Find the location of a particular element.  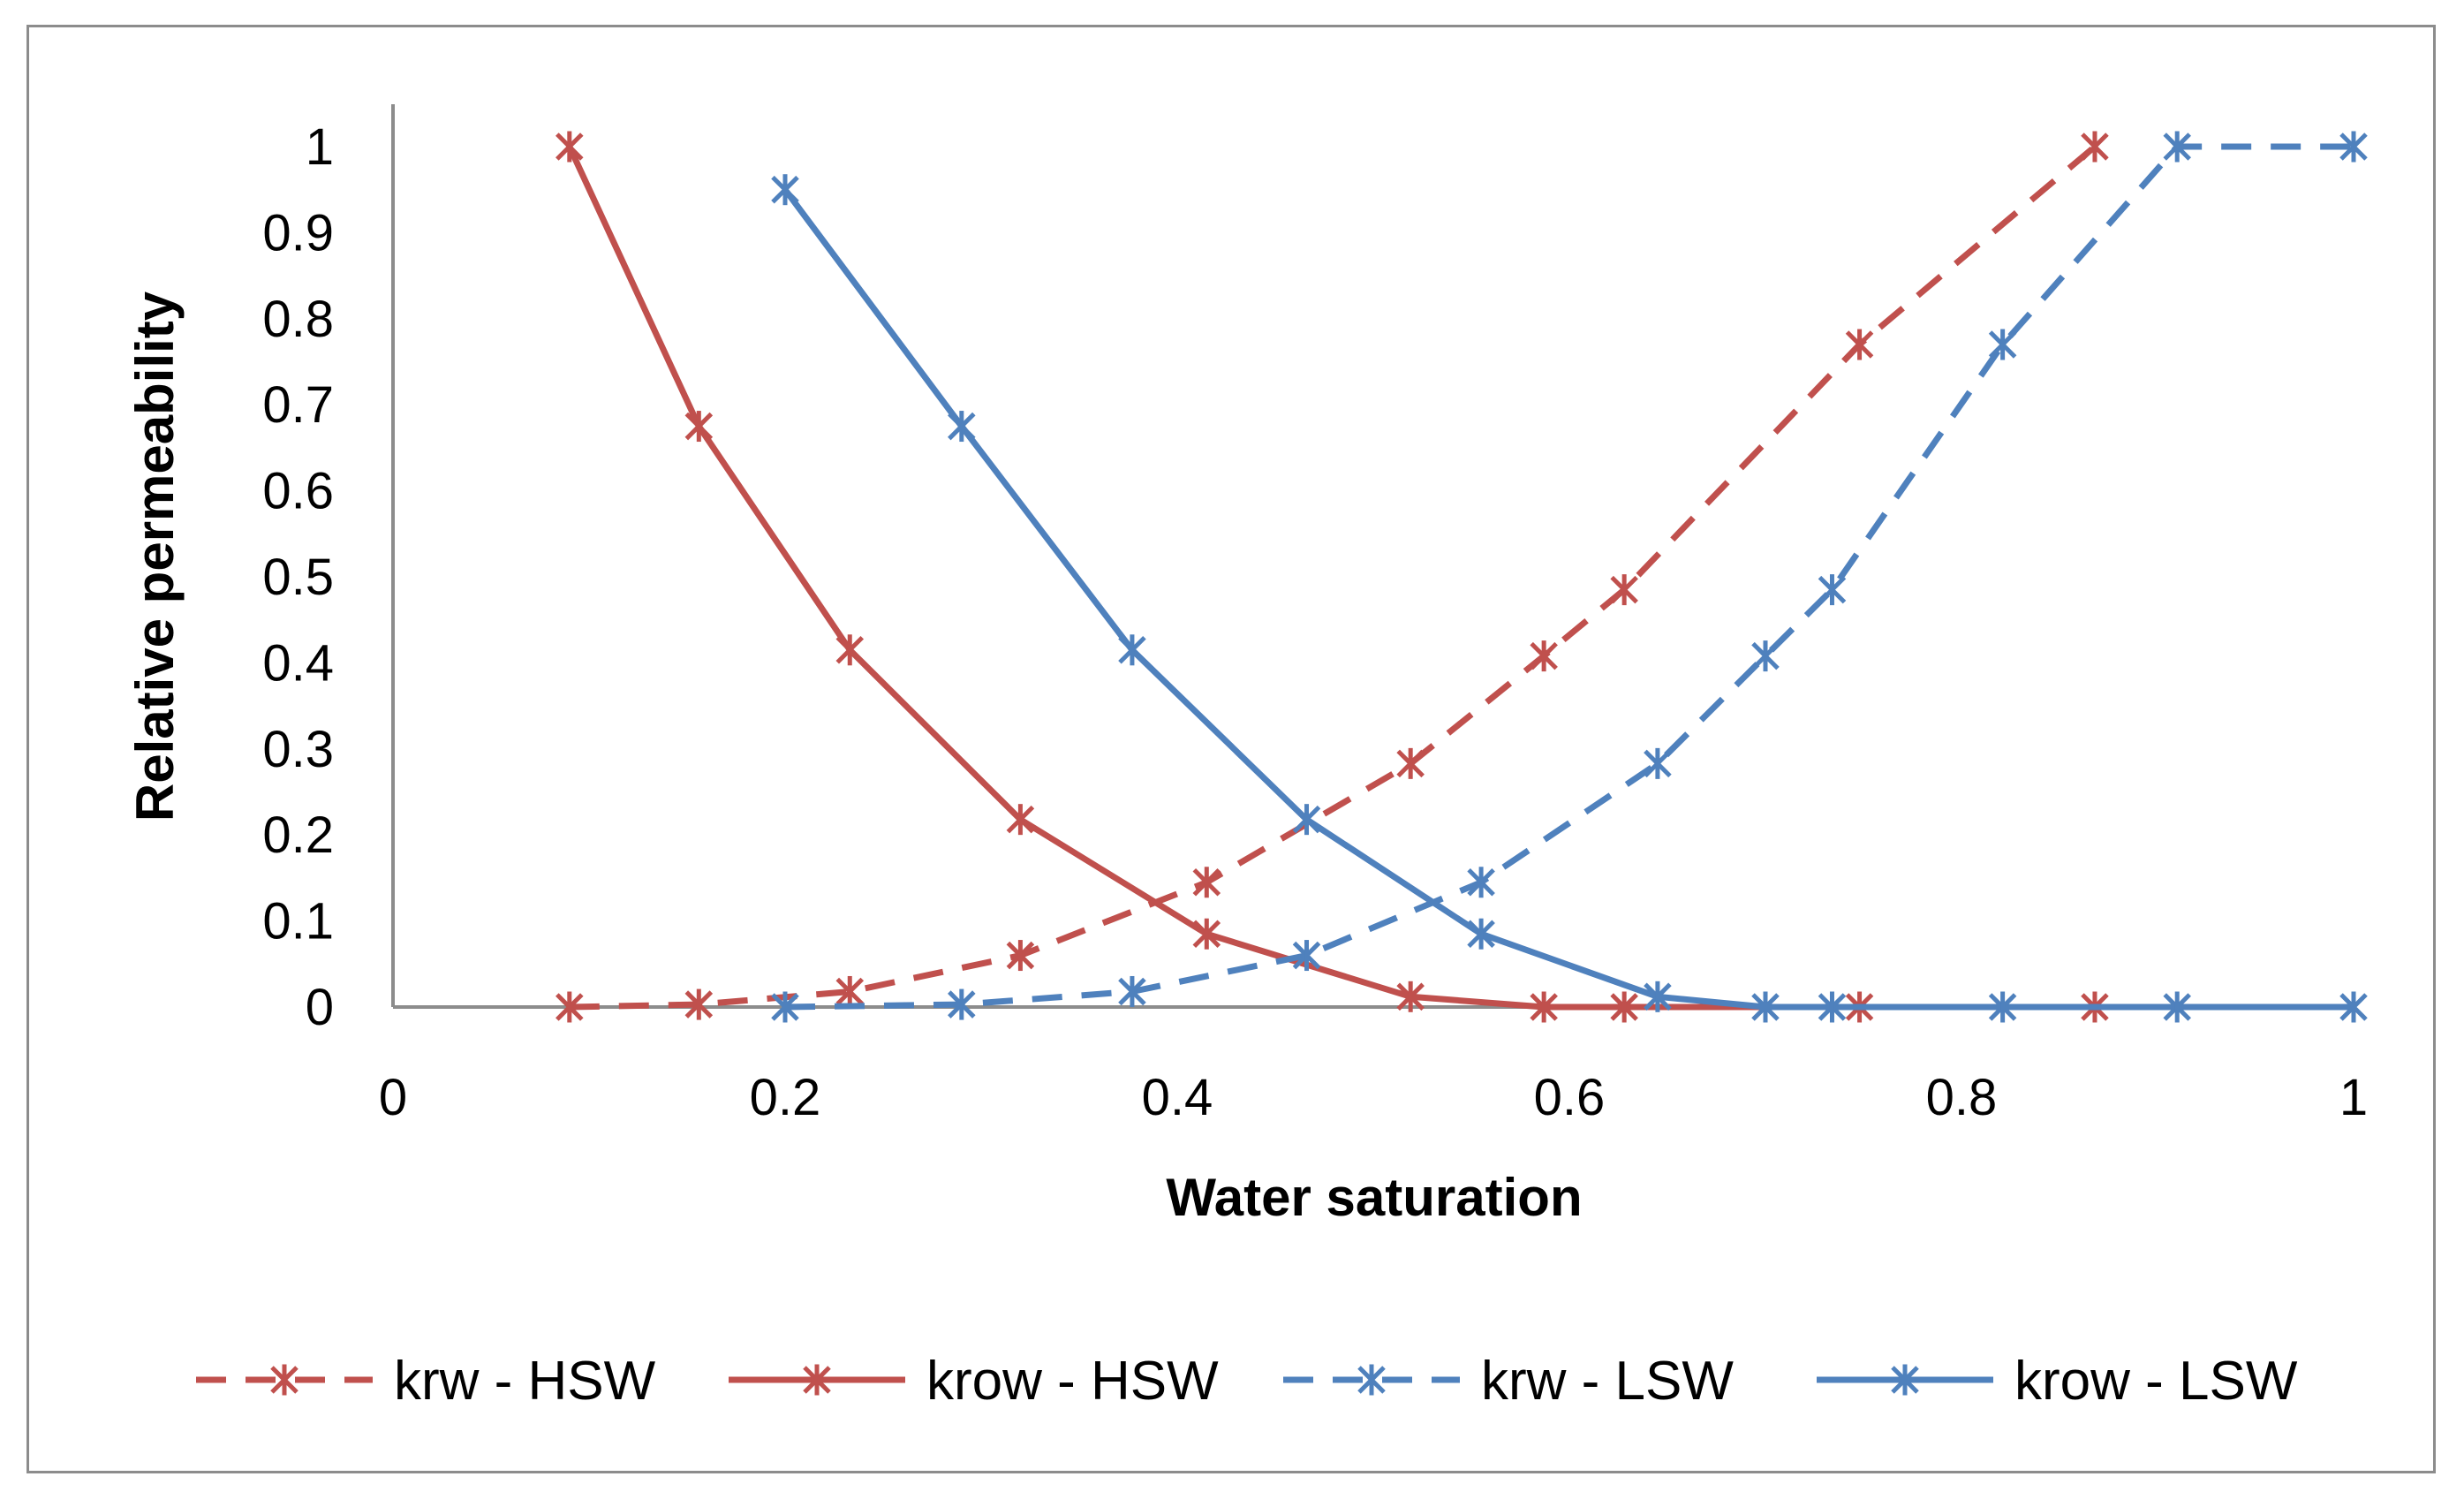

y-tick-label: 0 is located at coordinates (320, 1007).